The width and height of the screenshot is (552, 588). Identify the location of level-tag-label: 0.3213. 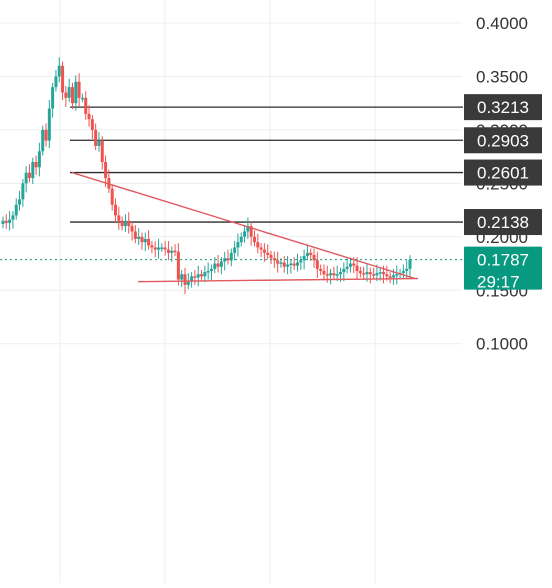
(503, 107).